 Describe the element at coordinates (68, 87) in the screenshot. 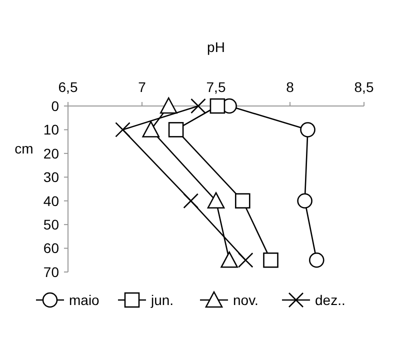

I see `x-tick-label: 6,5` at that location.